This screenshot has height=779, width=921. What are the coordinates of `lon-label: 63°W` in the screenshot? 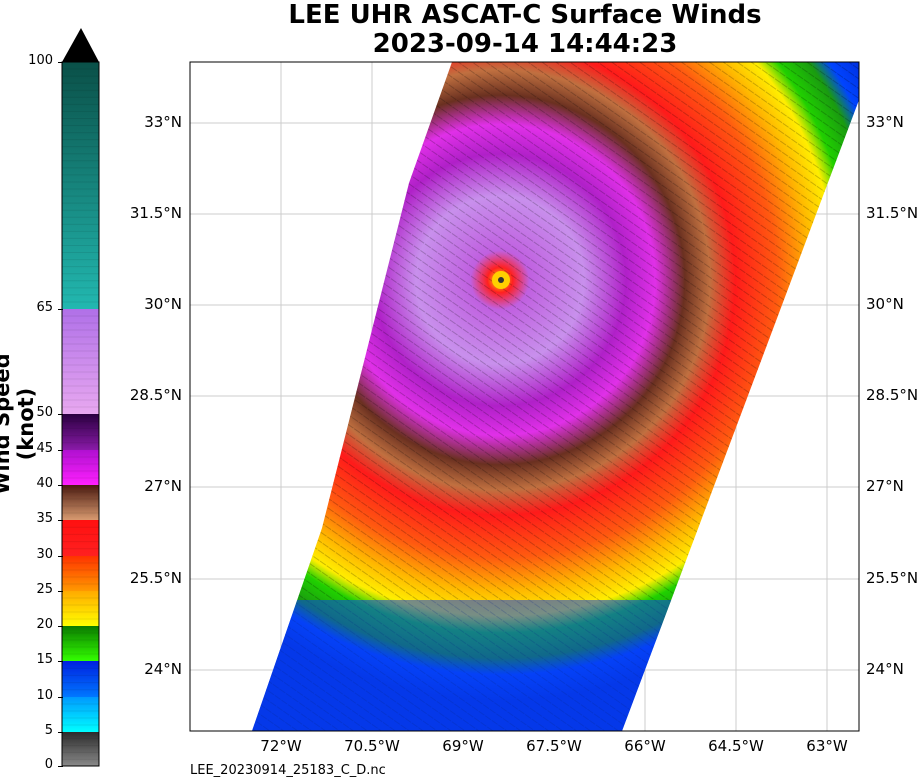 It's located at (827, 746).